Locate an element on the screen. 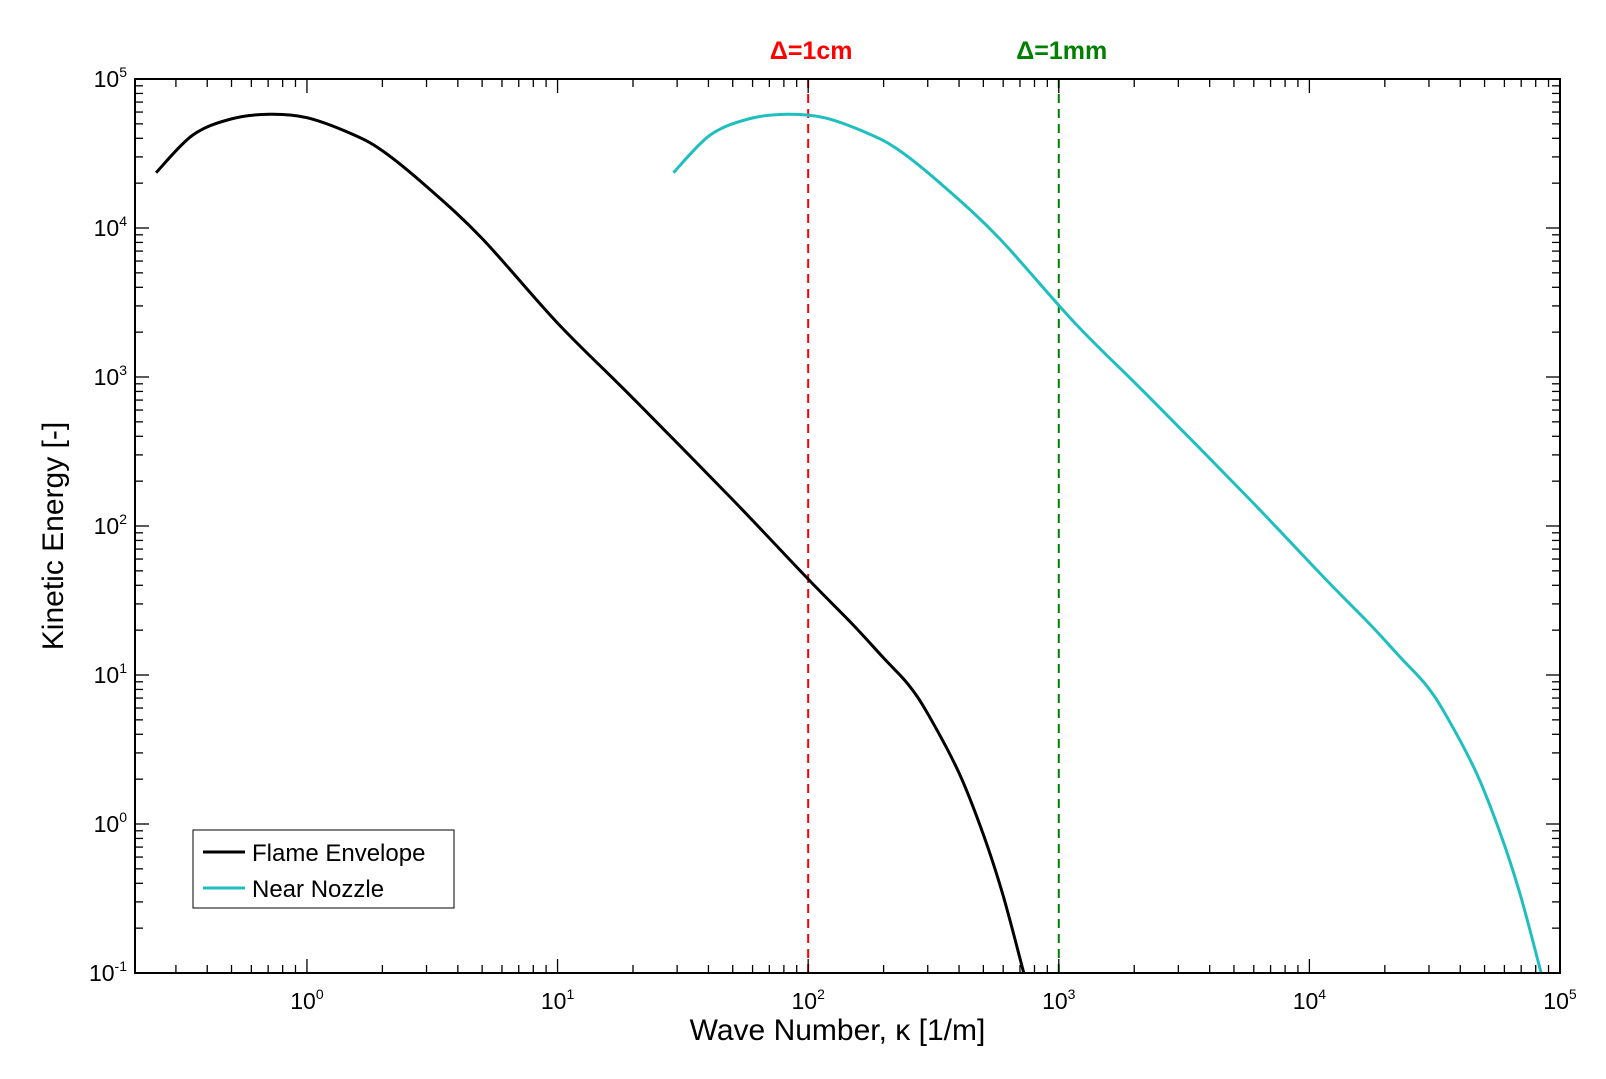 The height and width of the screenshot is (1079, 1606). y-tick-label: 10⁵ is located at coordinates (111, 78).